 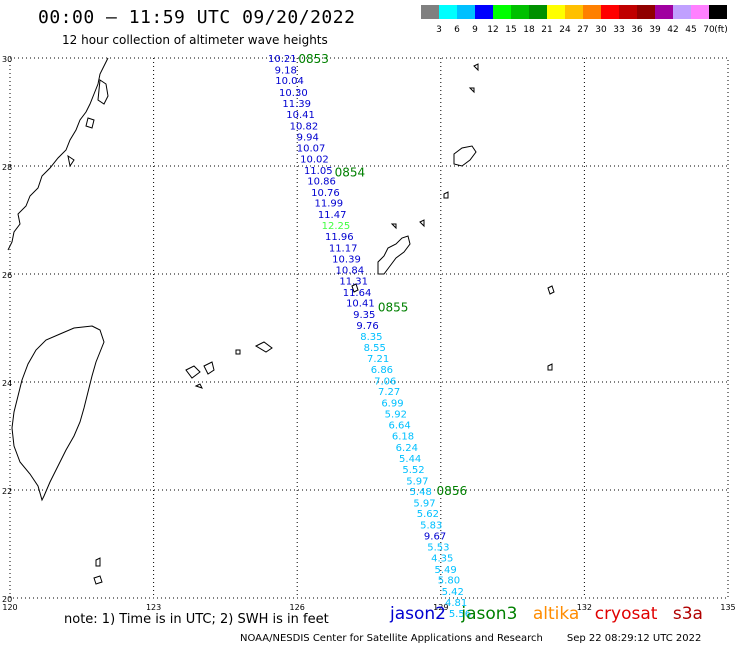 What do you see at coordinates (282, 59) in the screenshot?
I see `wave-height-value: 10.21` at bounding box center [282, 59].